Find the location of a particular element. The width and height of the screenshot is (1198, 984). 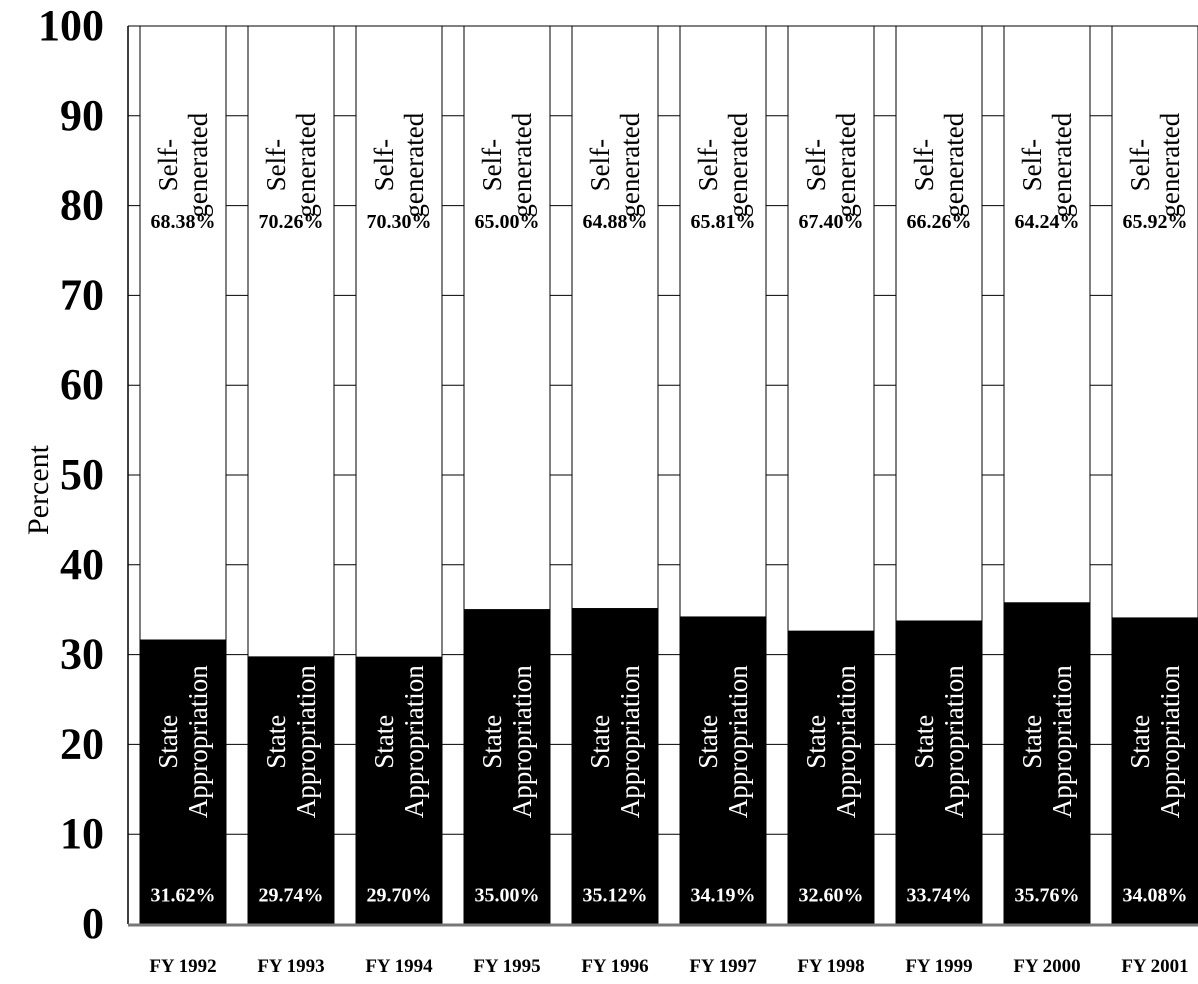

y-tick-label: 30 is located at coordinates (82, 654).